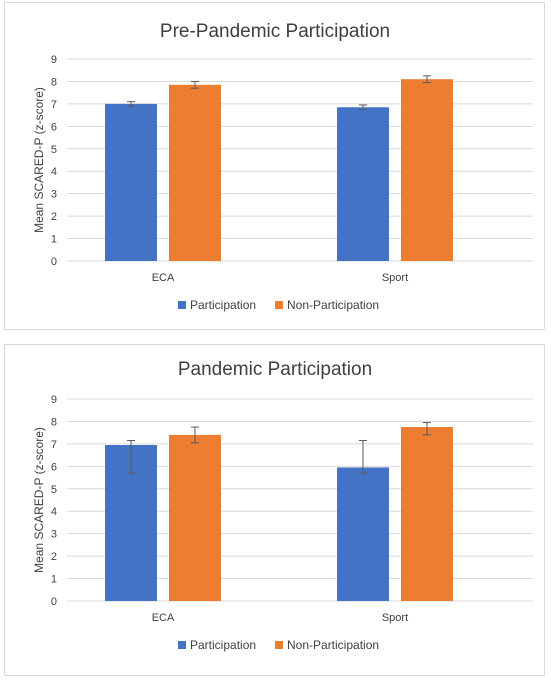  Describe the element at coordinates (131, 182) in the screenshot. I see `bar-eca-participation` at that location.